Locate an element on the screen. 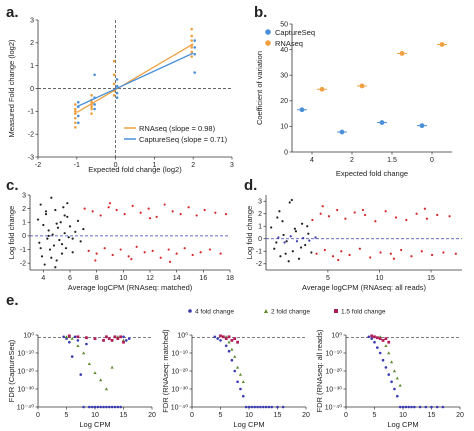 This screenshot has height=431, width=474. x-tick-label: 2 is located at coordinates (193, 165).